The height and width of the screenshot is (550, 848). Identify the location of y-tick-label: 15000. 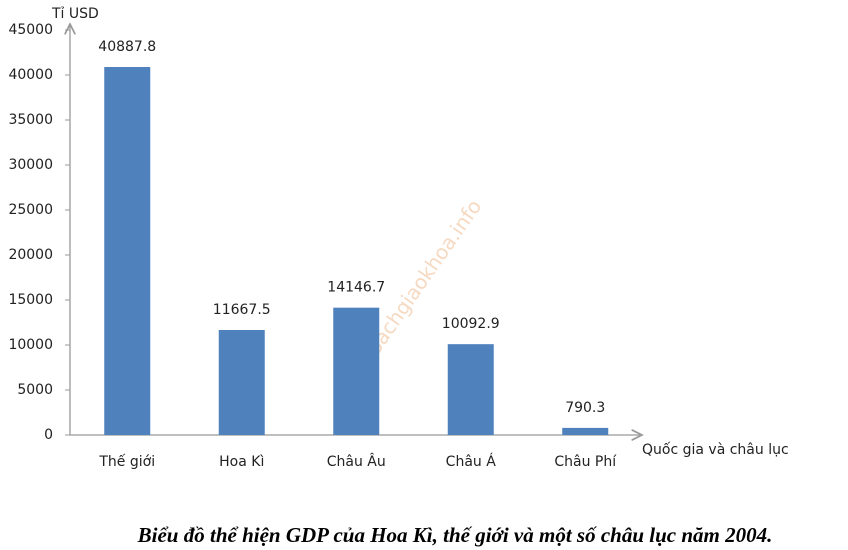
(30, 300).